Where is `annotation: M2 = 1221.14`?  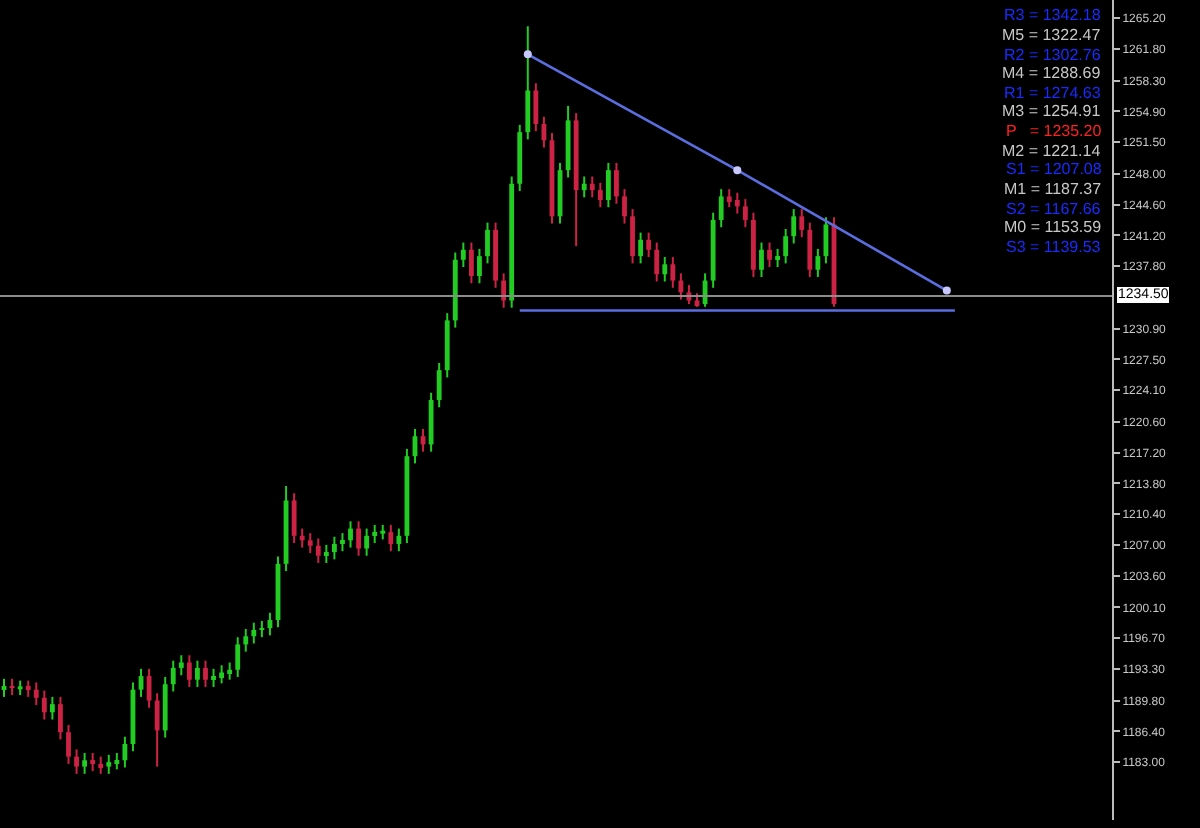
annotation: M2 = 1221.14 is located at coordinates (1052, 151).